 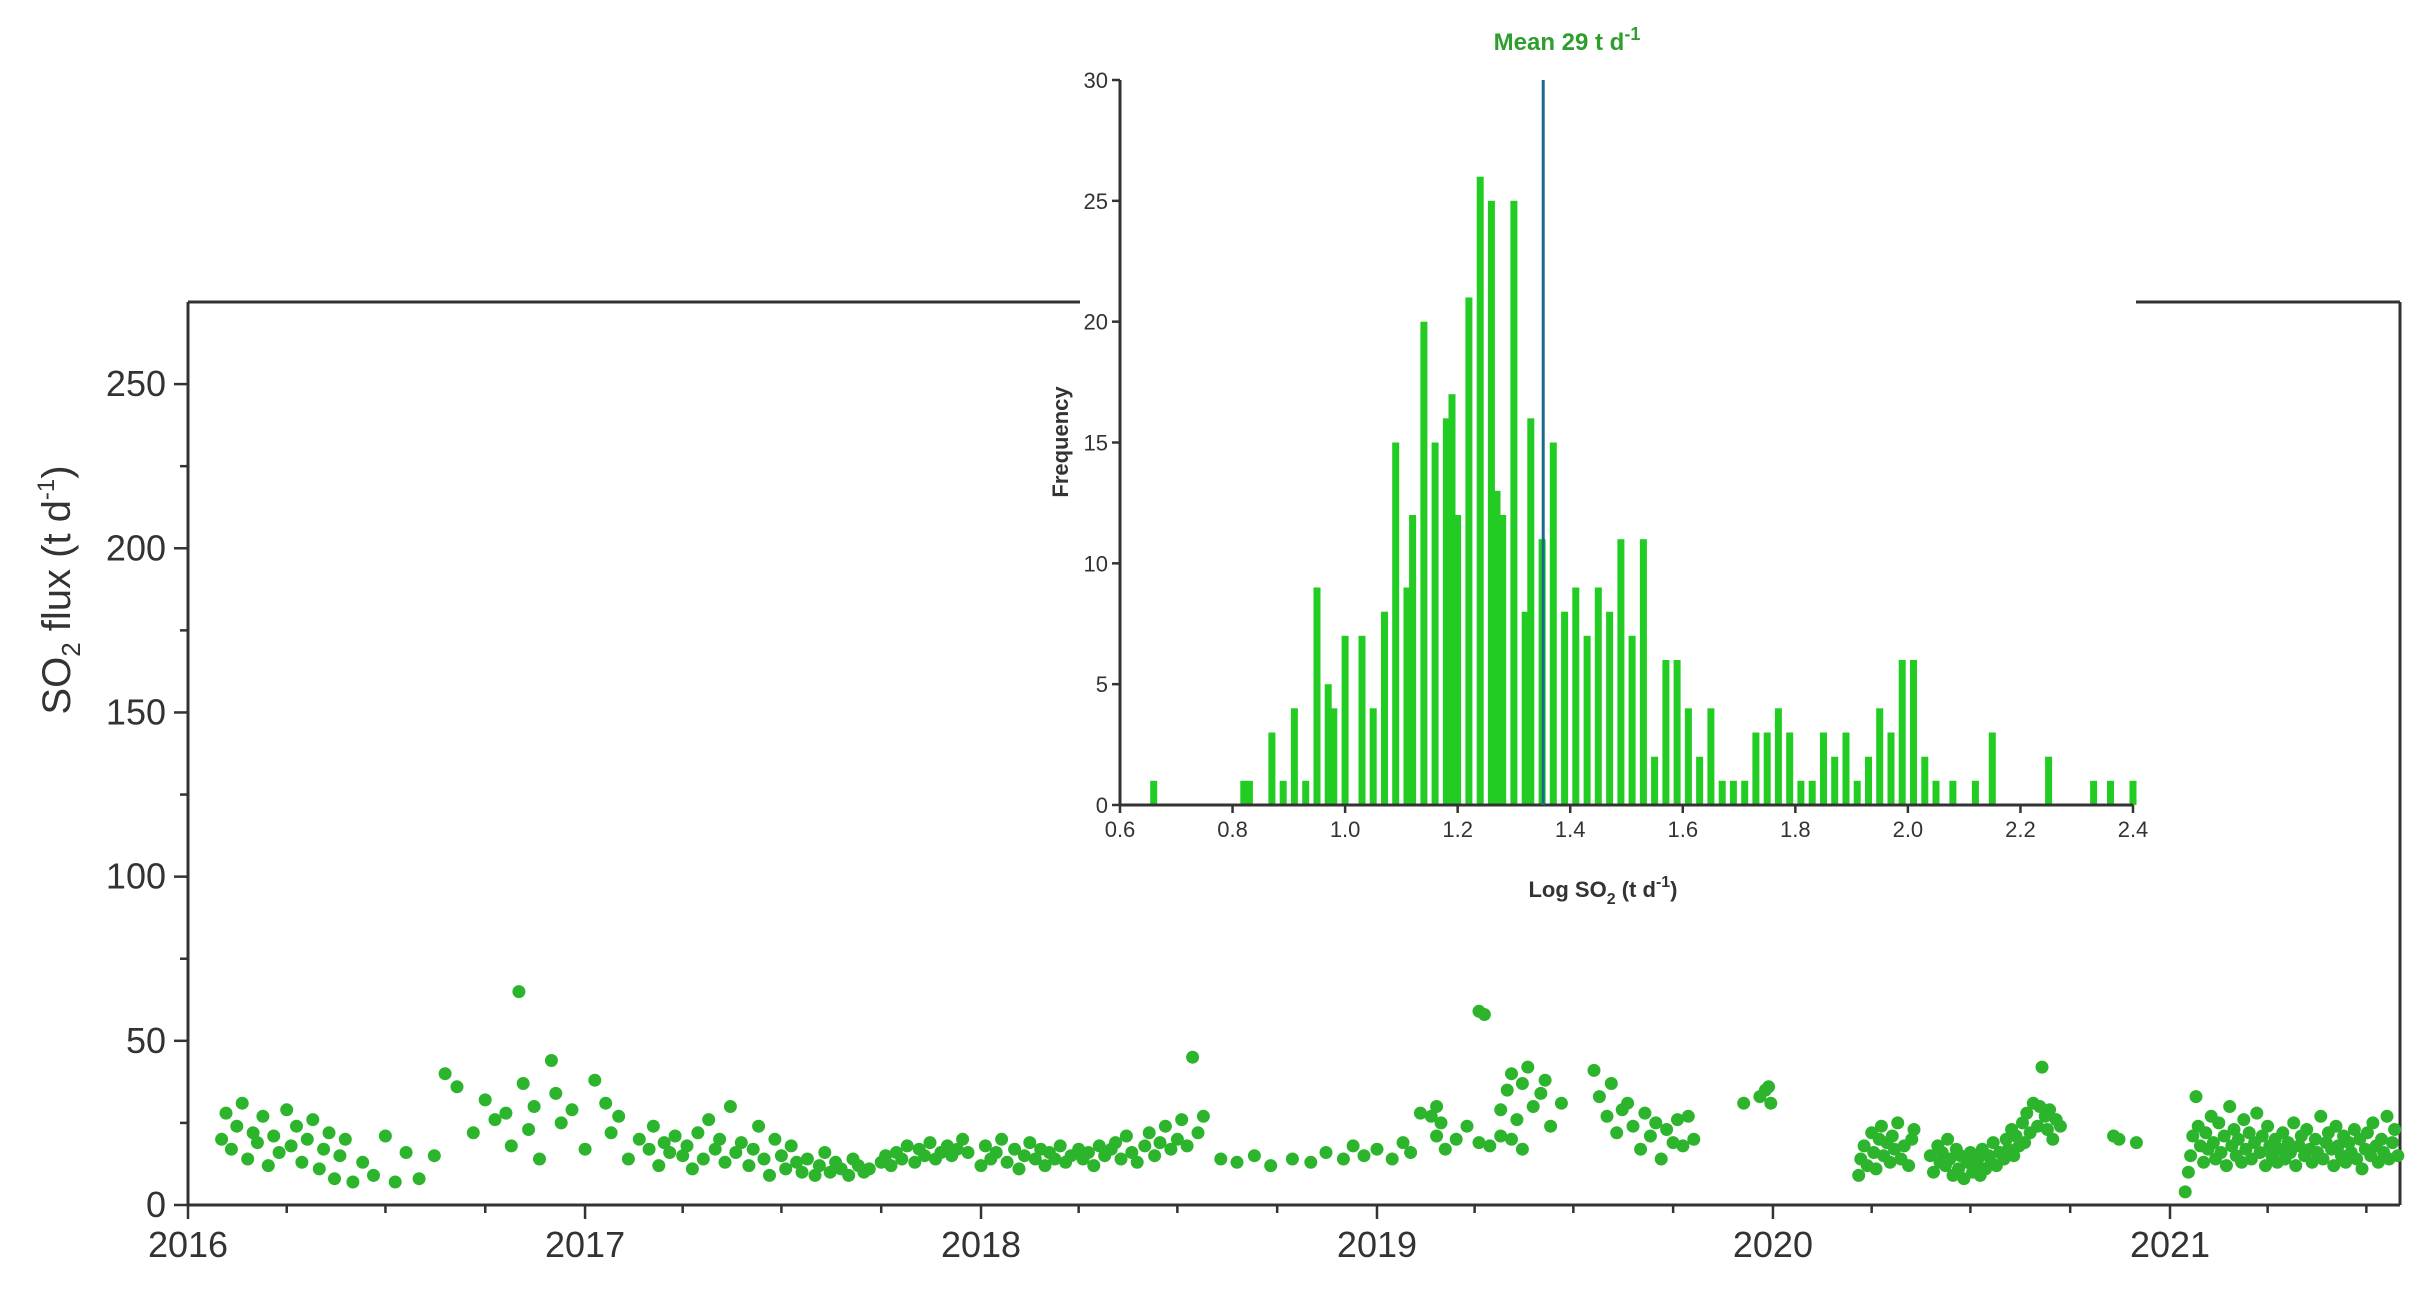 I want to click on inset-x-tick-label: 1.4, so click(x=1570, y=829).